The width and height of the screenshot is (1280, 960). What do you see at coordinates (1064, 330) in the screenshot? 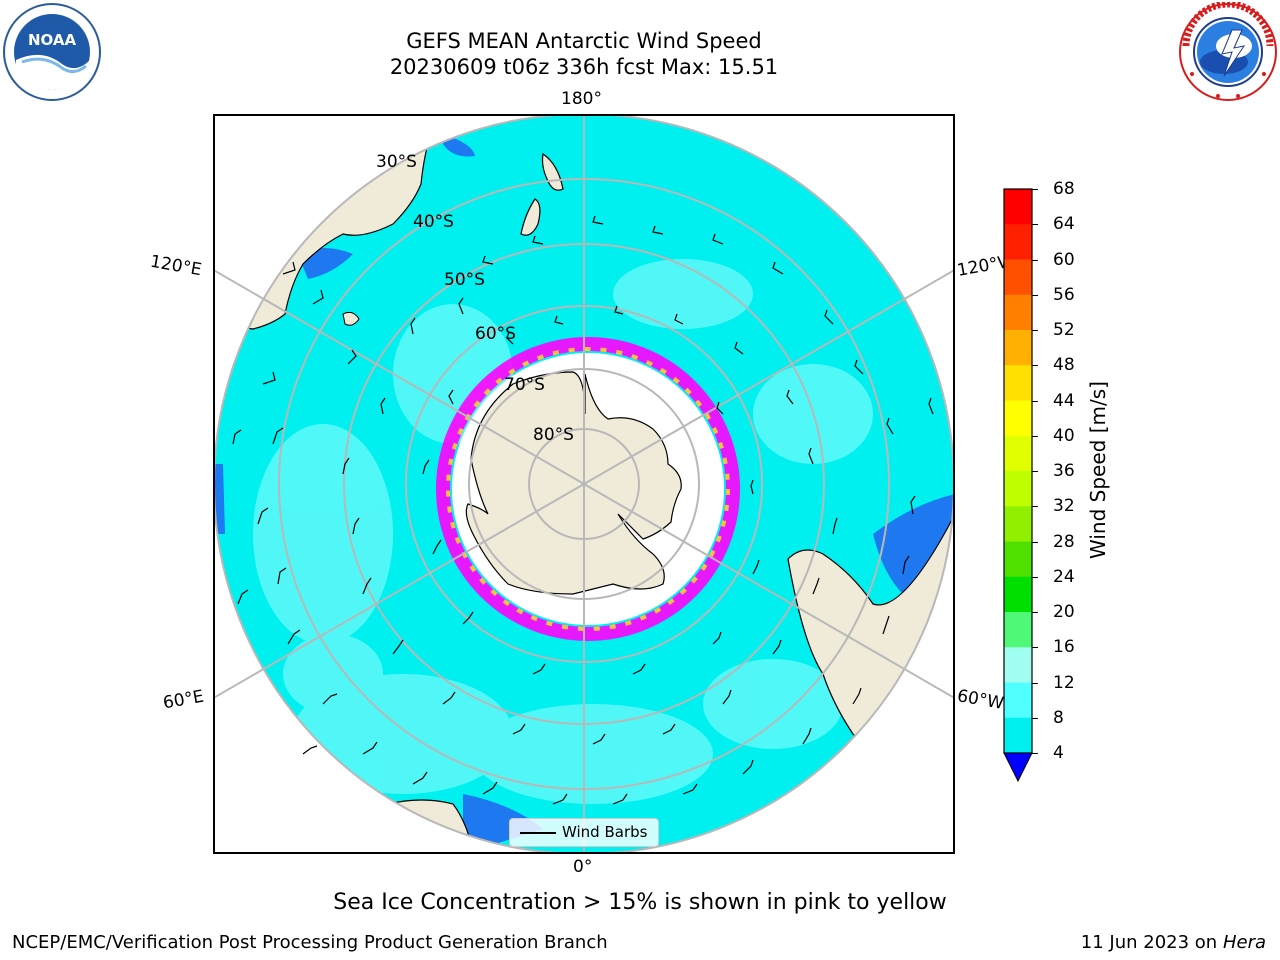
I see `colorbar-tick-label: 52` at bounding box center [1064, 330].